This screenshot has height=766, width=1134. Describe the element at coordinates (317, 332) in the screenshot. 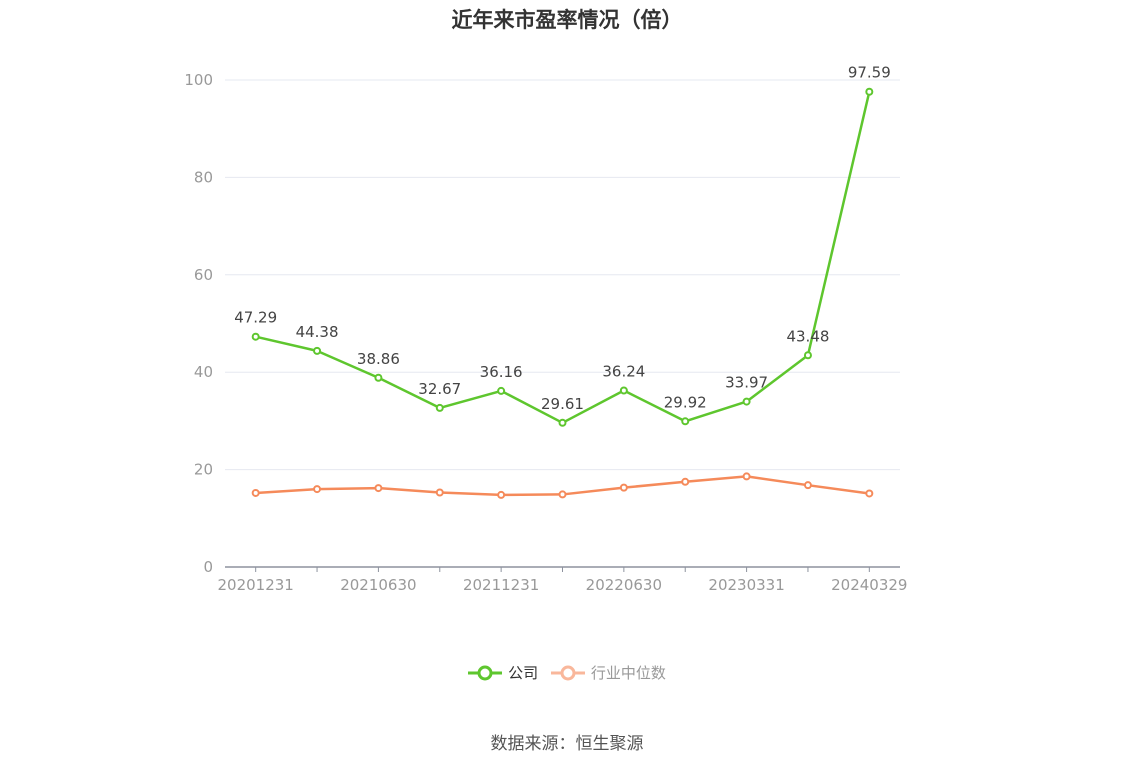

I see `data-label: 44.38` at that location.